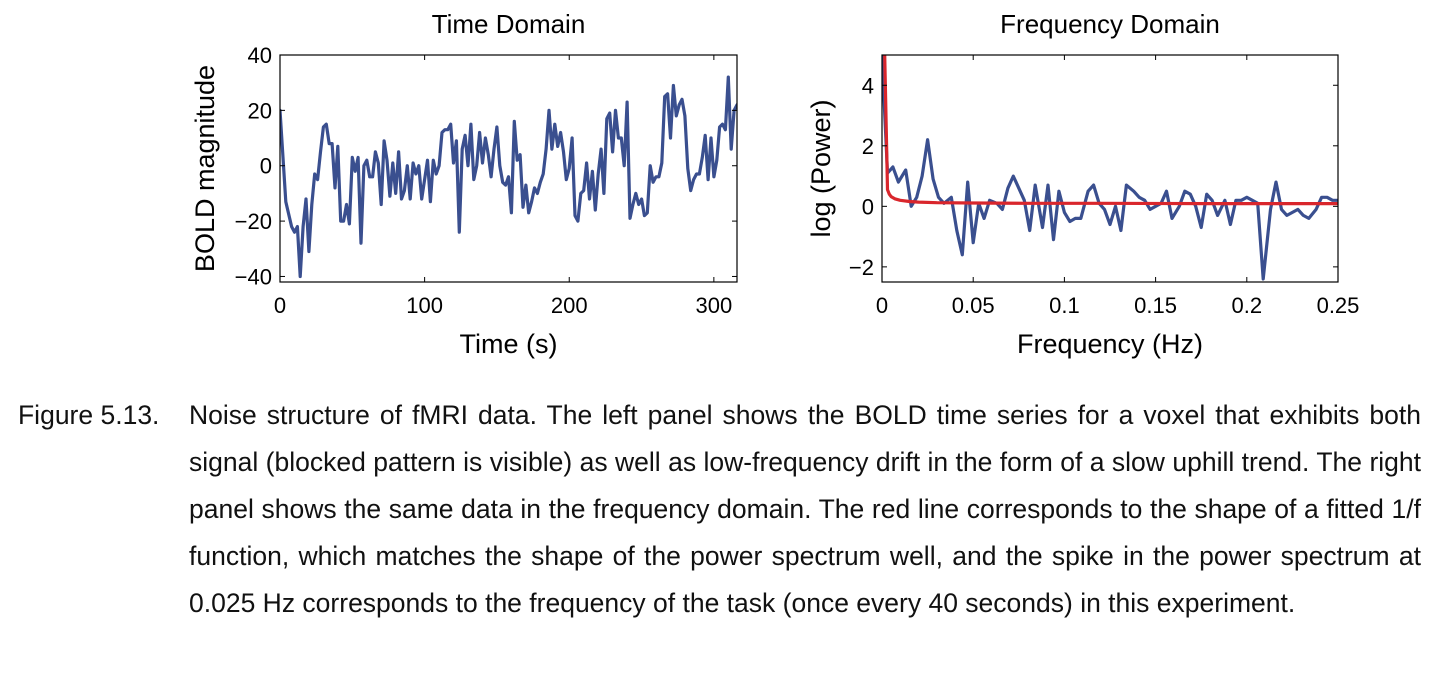 Image resolution: width=1436 pixels, height=674 pixels. What do you see at coordinates (1110, 344) in the screenshot?
I see `x-axis-label: Frequency (Hz)` at bounding box center [1110, 344].